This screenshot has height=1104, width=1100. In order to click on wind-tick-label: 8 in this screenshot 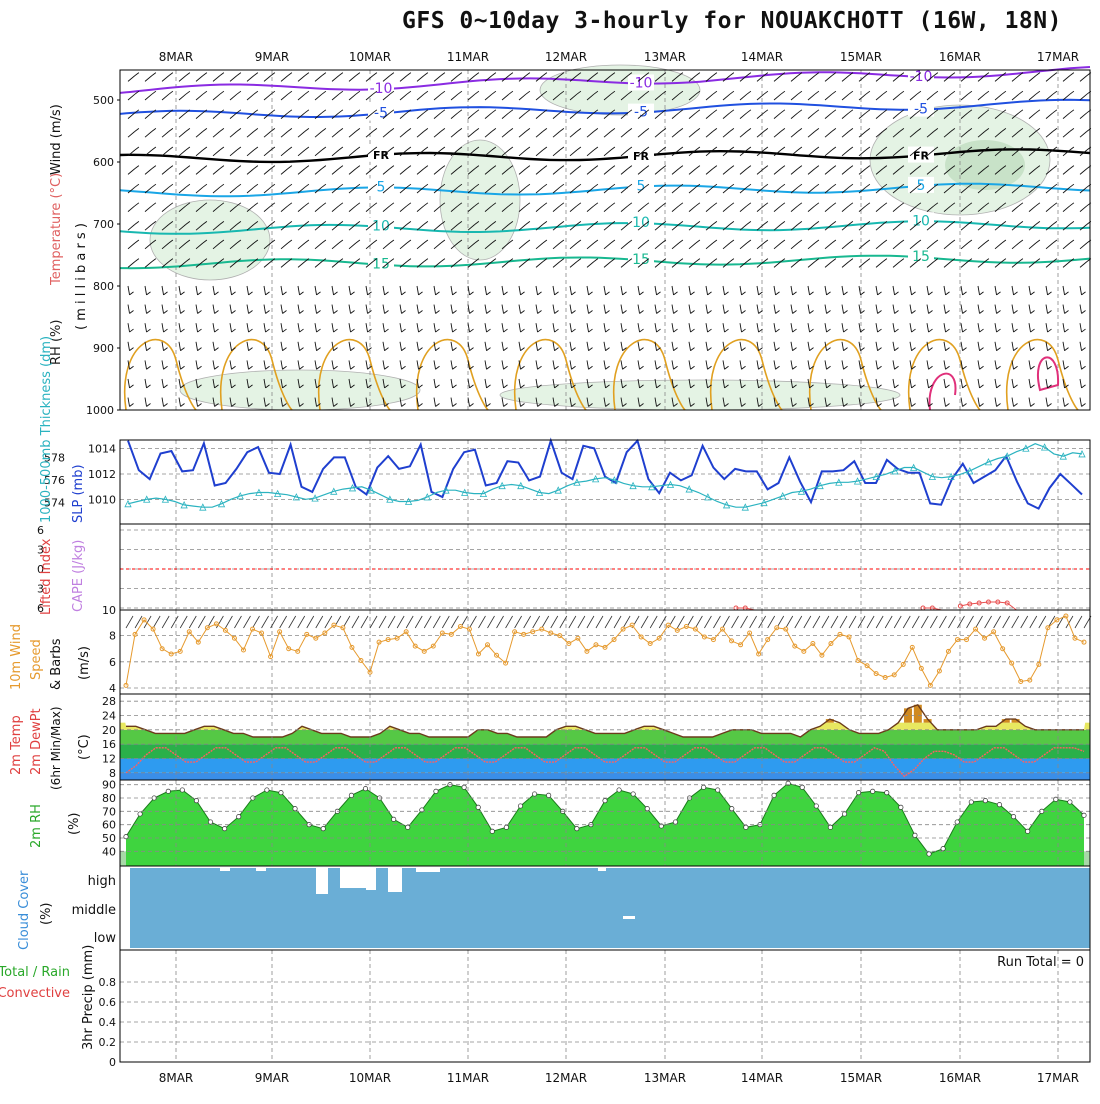, I will do `click(112, 636)`.